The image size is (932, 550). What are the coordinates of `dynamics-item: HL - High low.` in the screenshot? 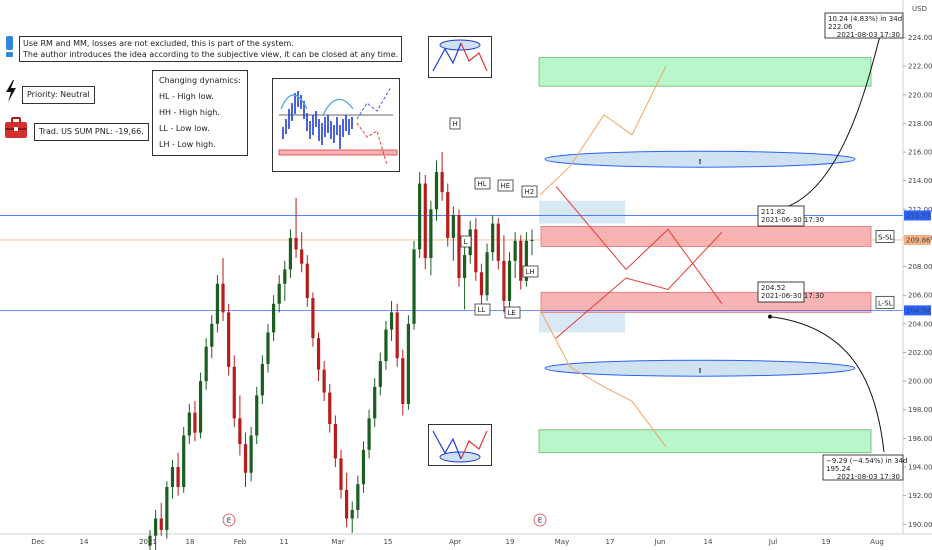 It's located at (186, 96).